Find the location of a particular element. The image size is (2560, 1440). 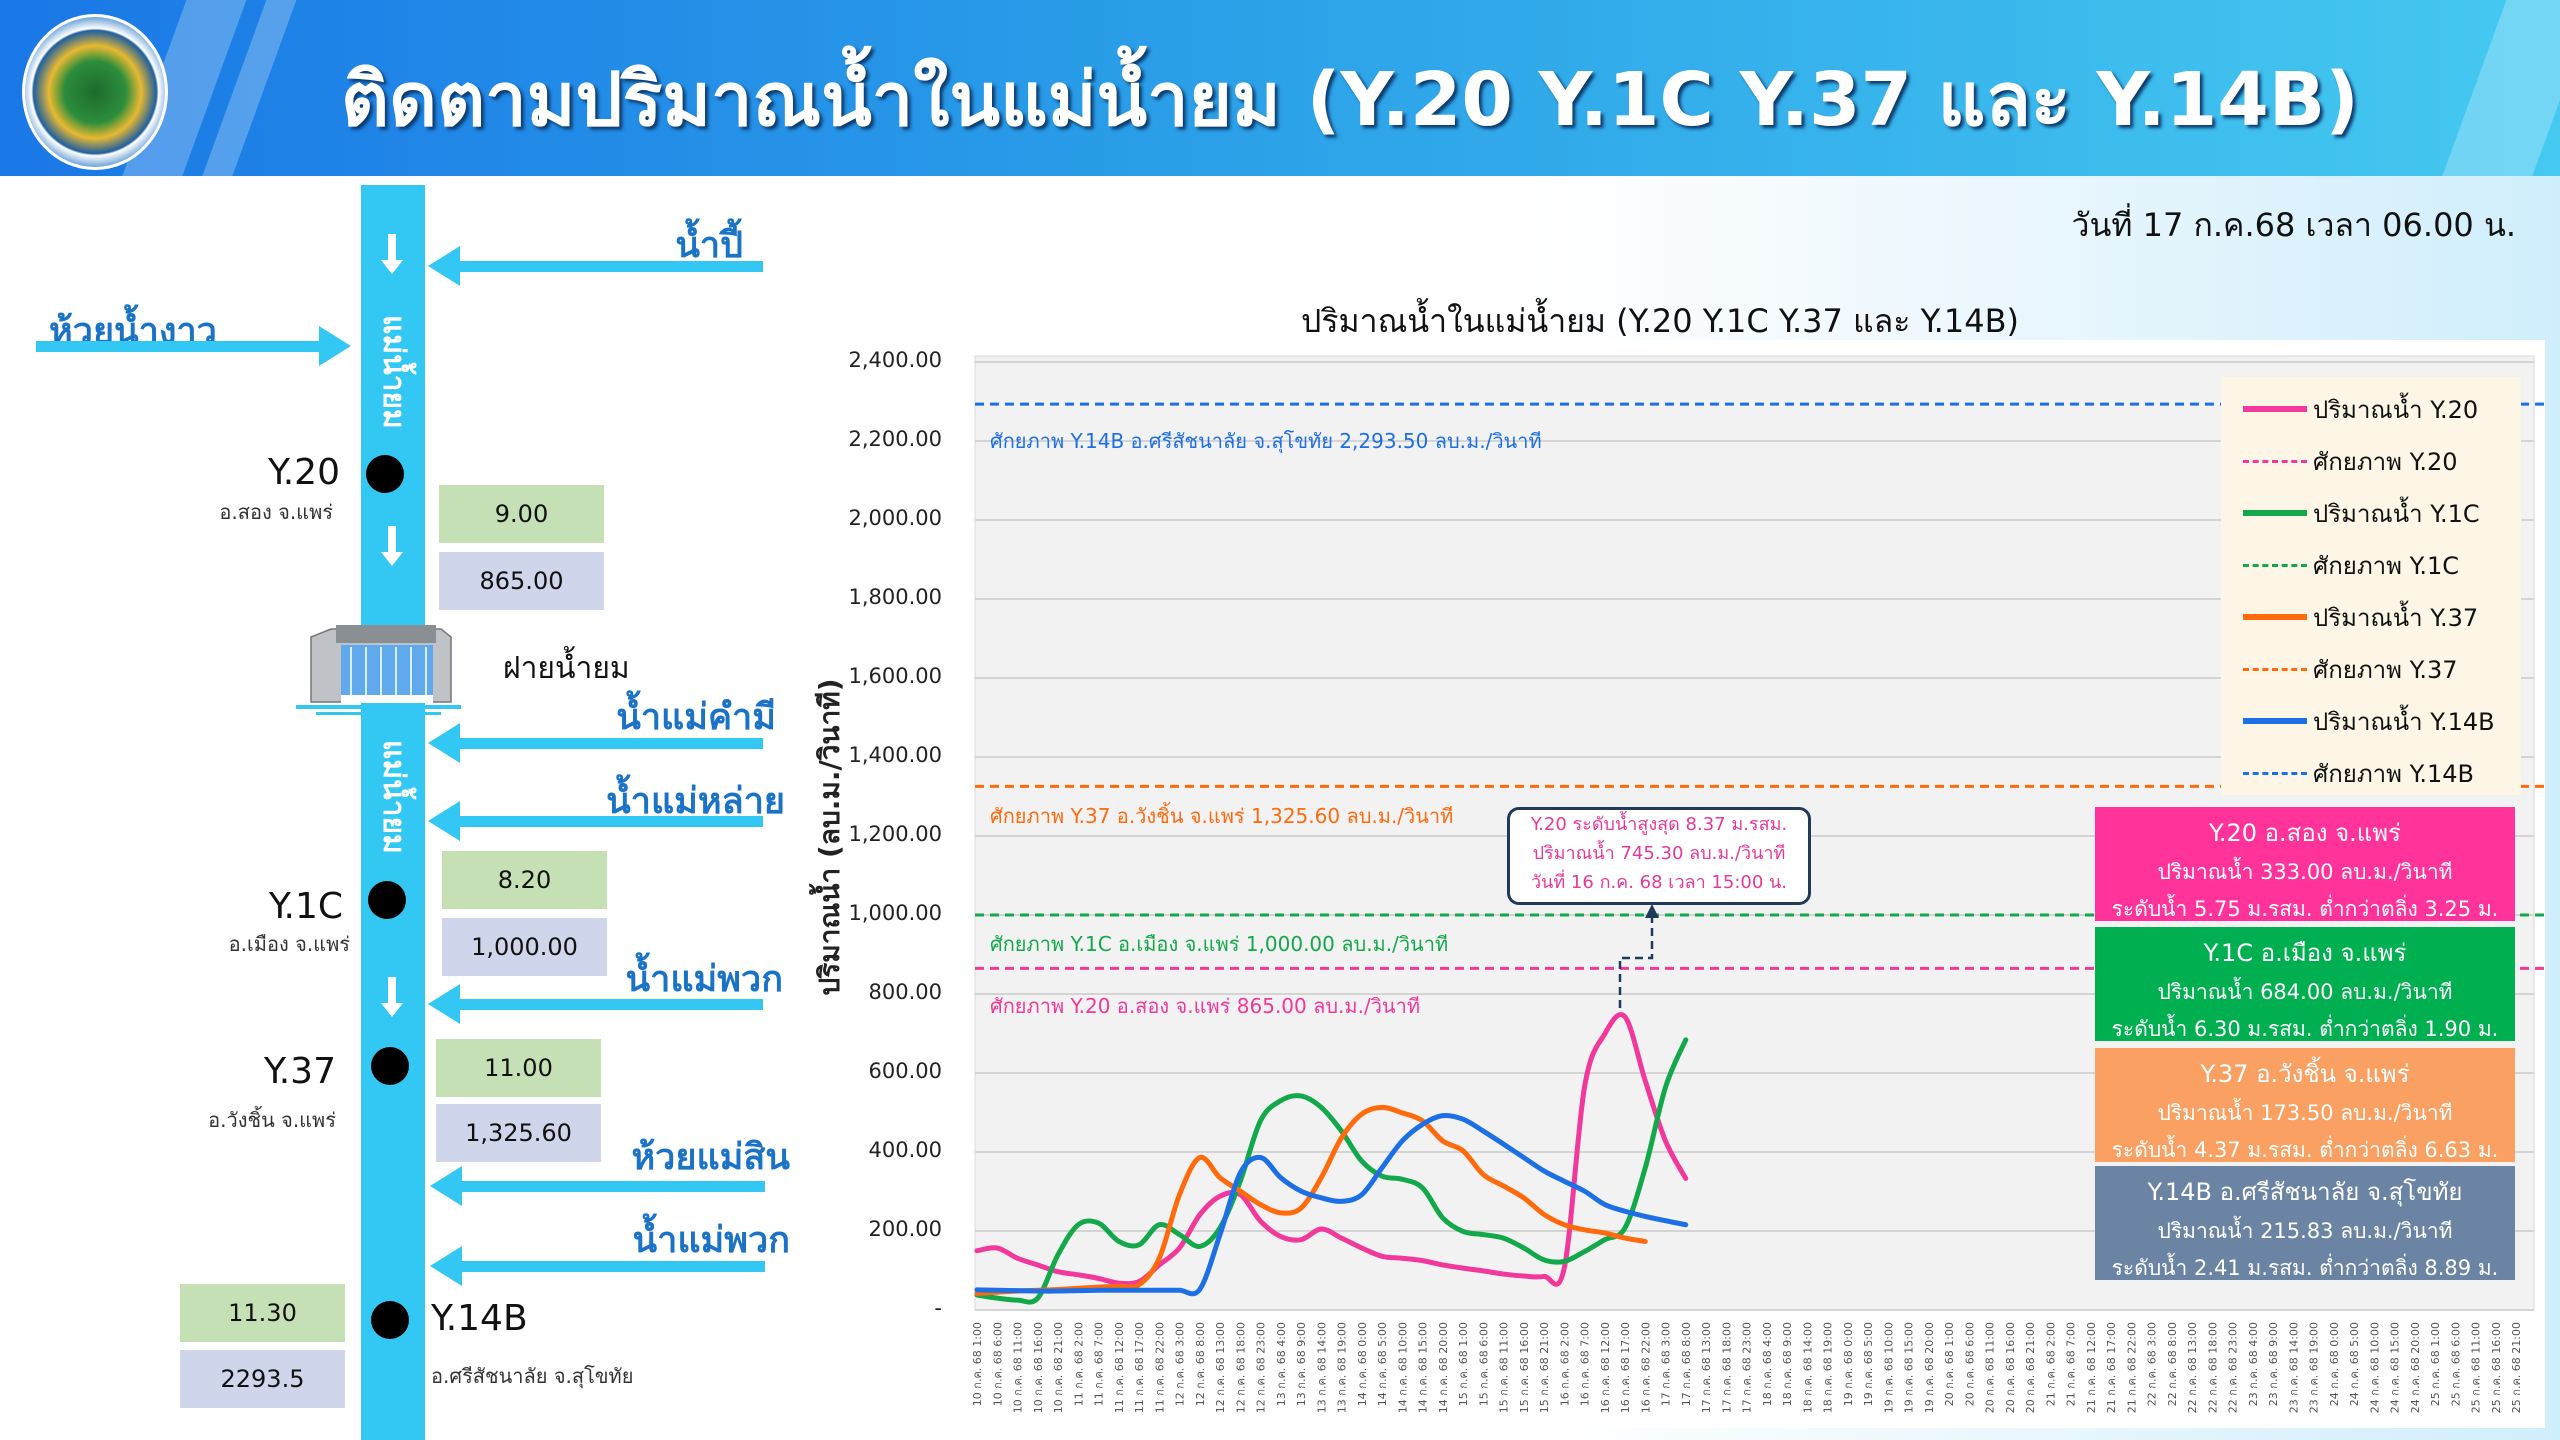

legend-item: ปริมาณน้ำ Y.1C is located at coordinates (2361, 513).